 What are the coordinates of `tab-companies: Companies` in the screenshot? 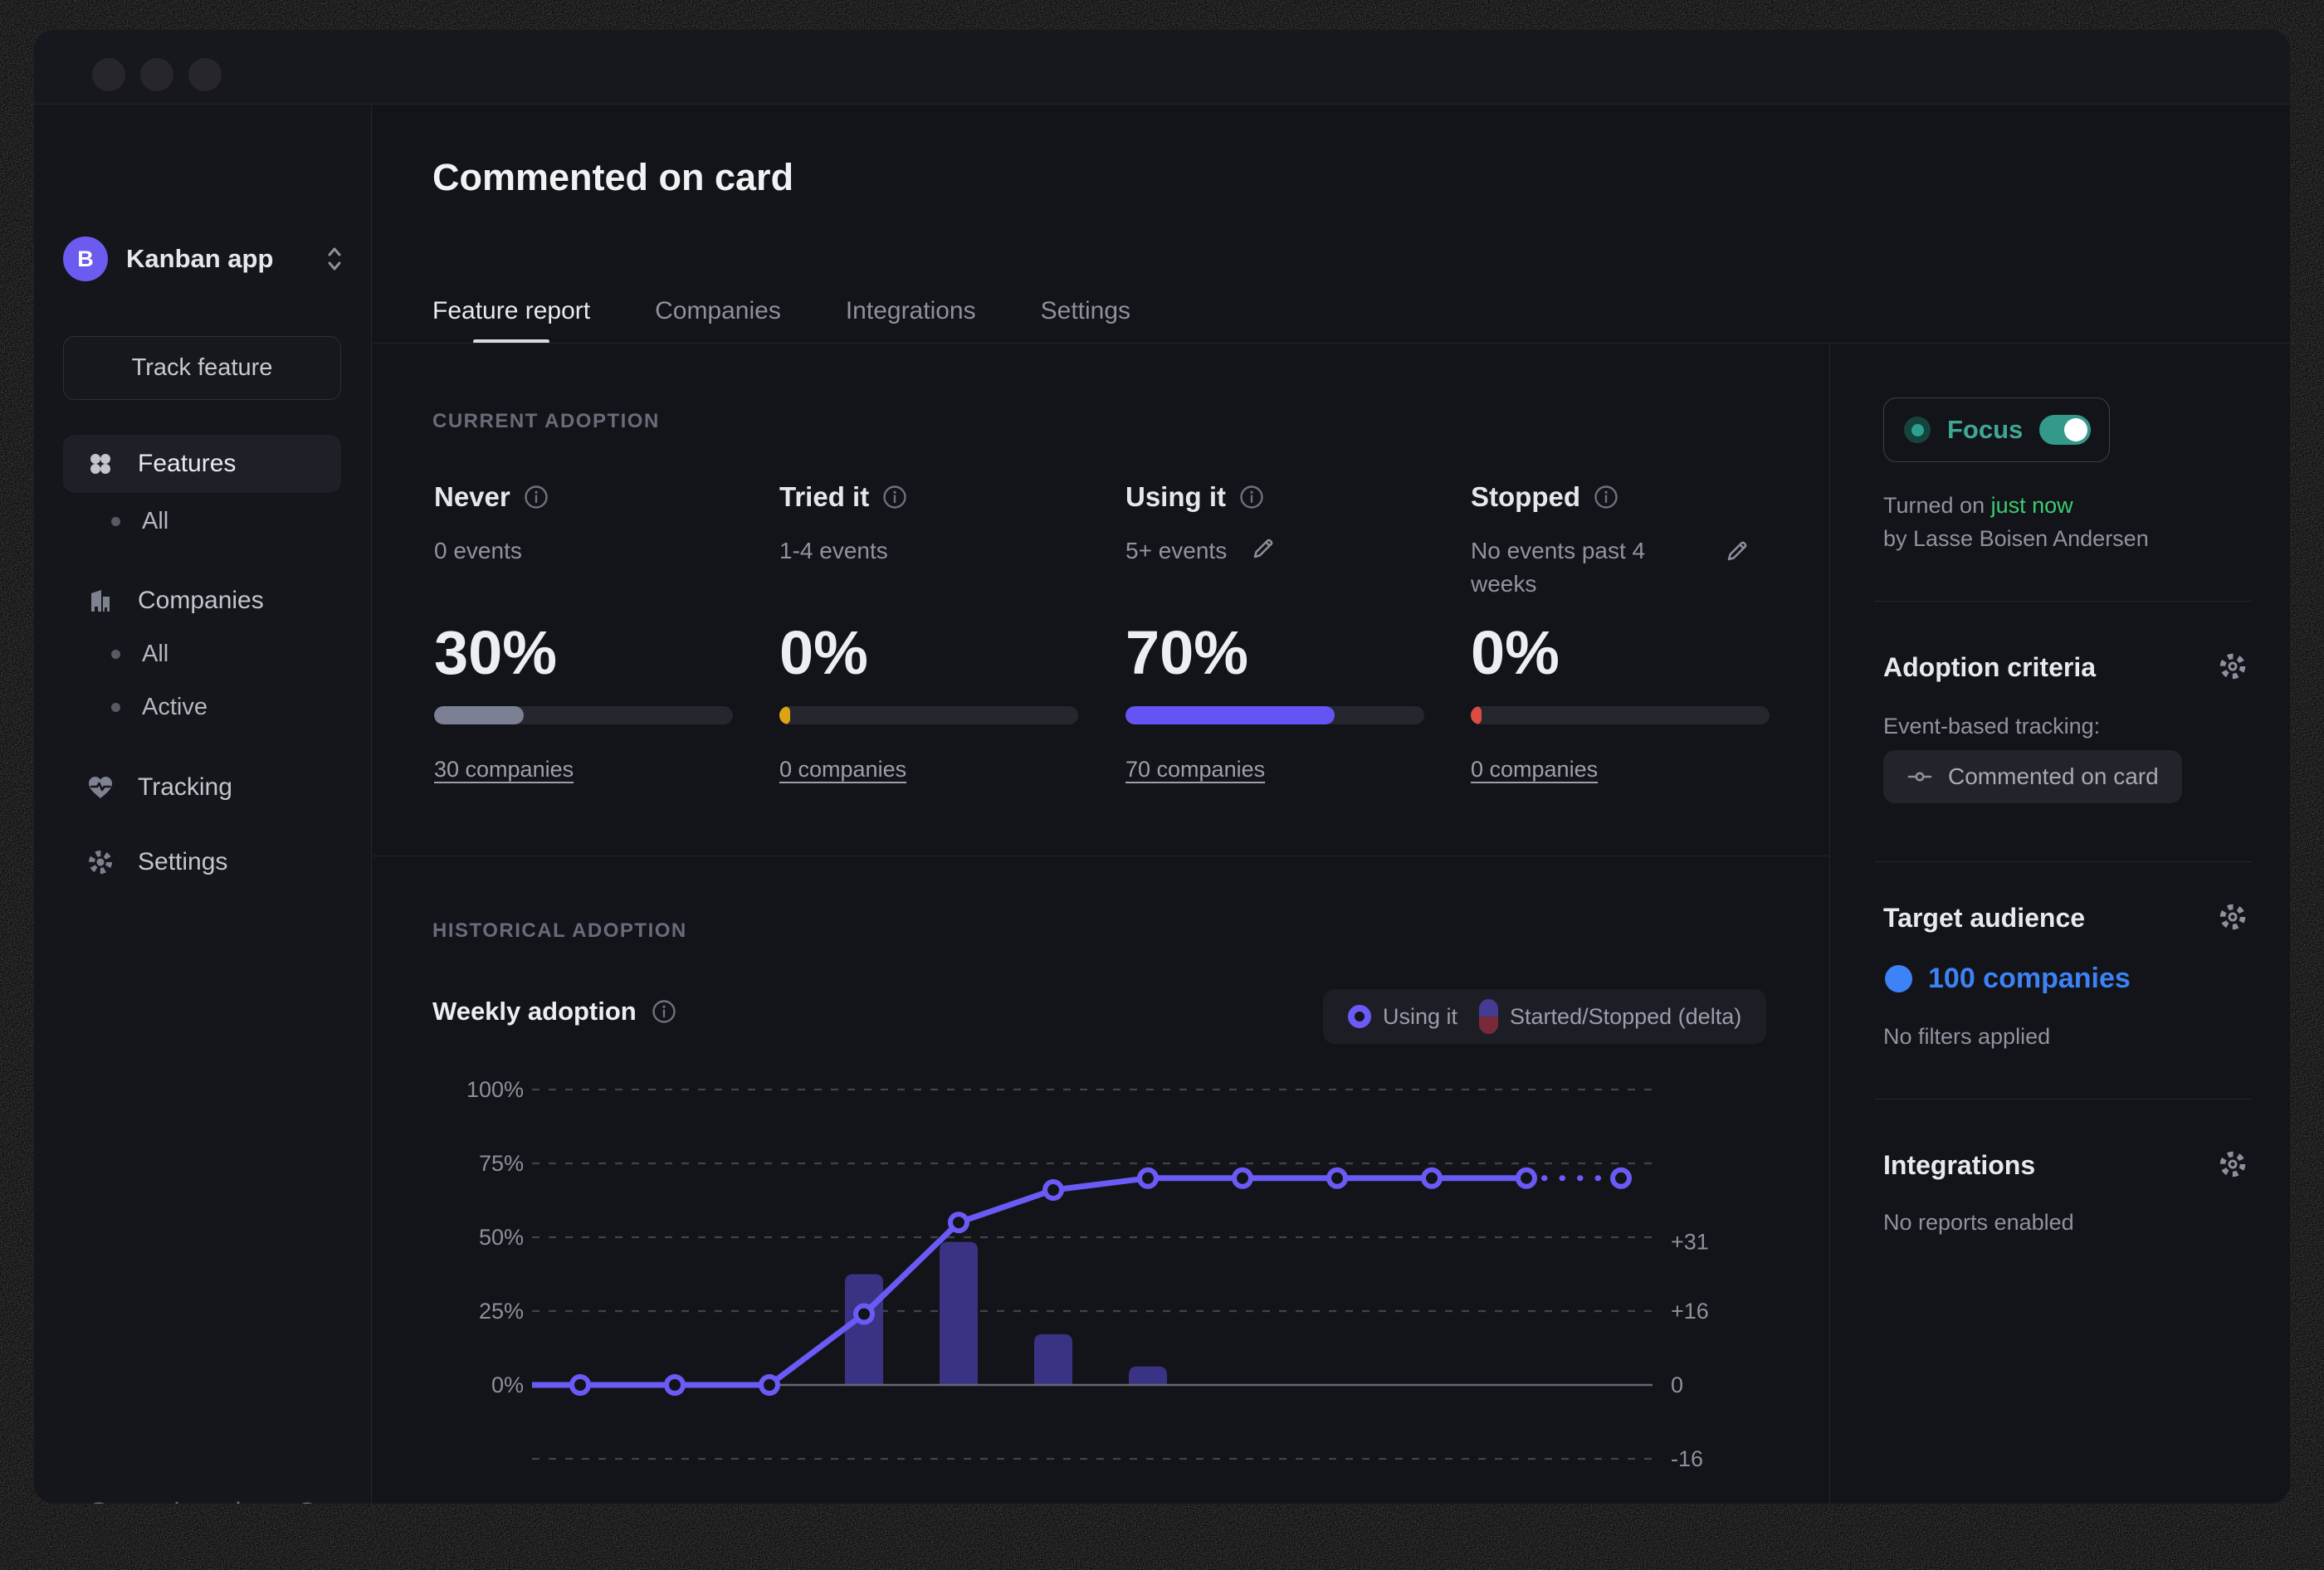 It's located at (718, 310).